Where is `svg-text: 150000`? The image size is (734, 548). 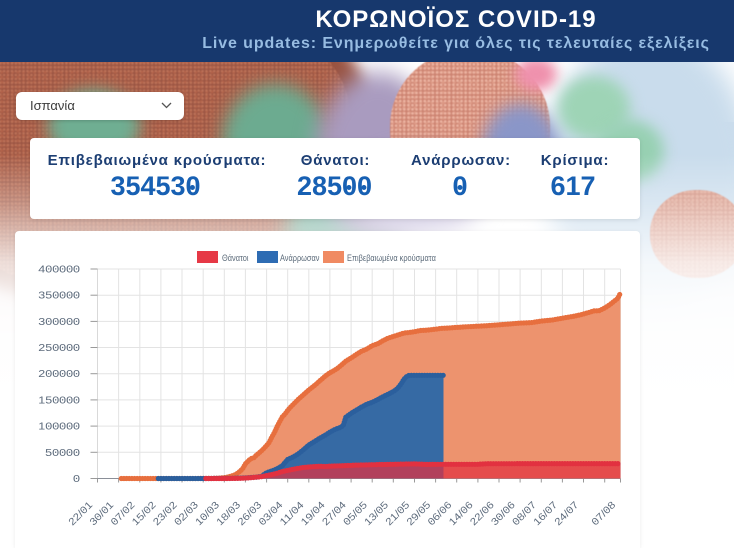
svg-text: 150000 is located at coordinates (59, 400).